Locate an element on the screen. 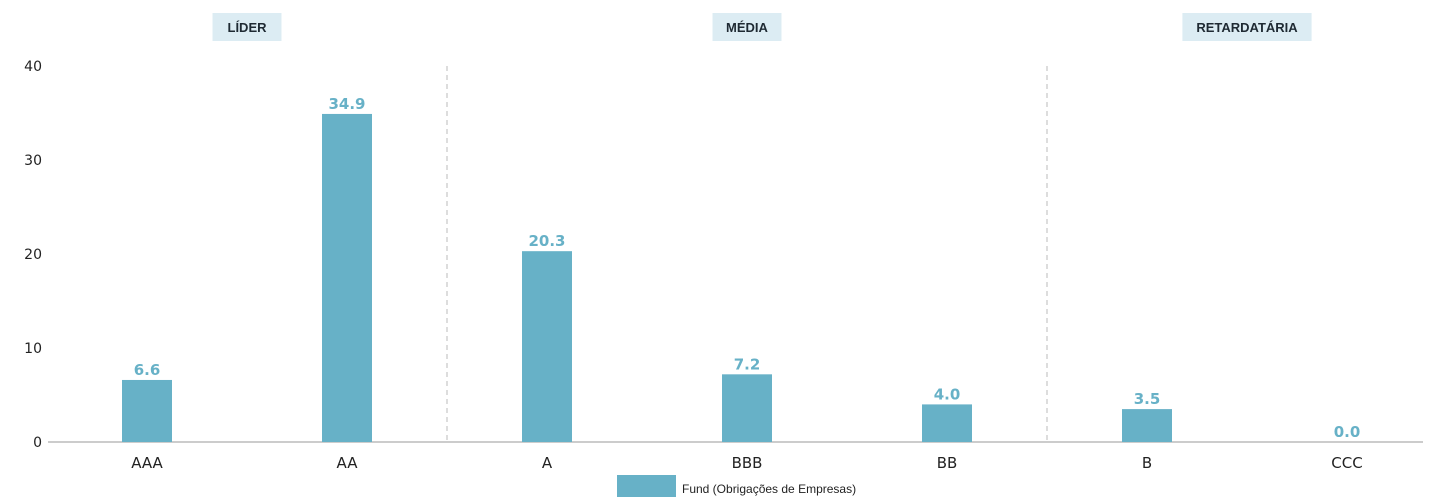  bar-b is located at coordinates (1147, 425).